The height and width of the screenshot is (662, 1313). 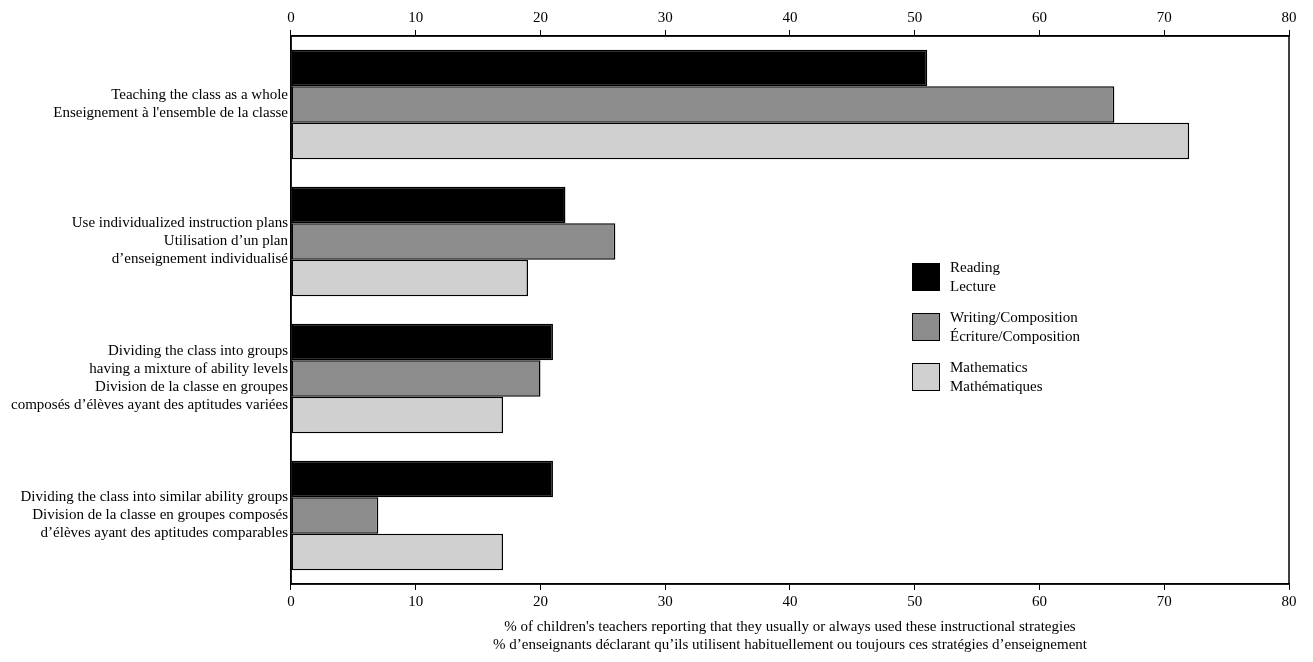 I want to click on x2-tick-label: 80, so click(x=1289, y=16).